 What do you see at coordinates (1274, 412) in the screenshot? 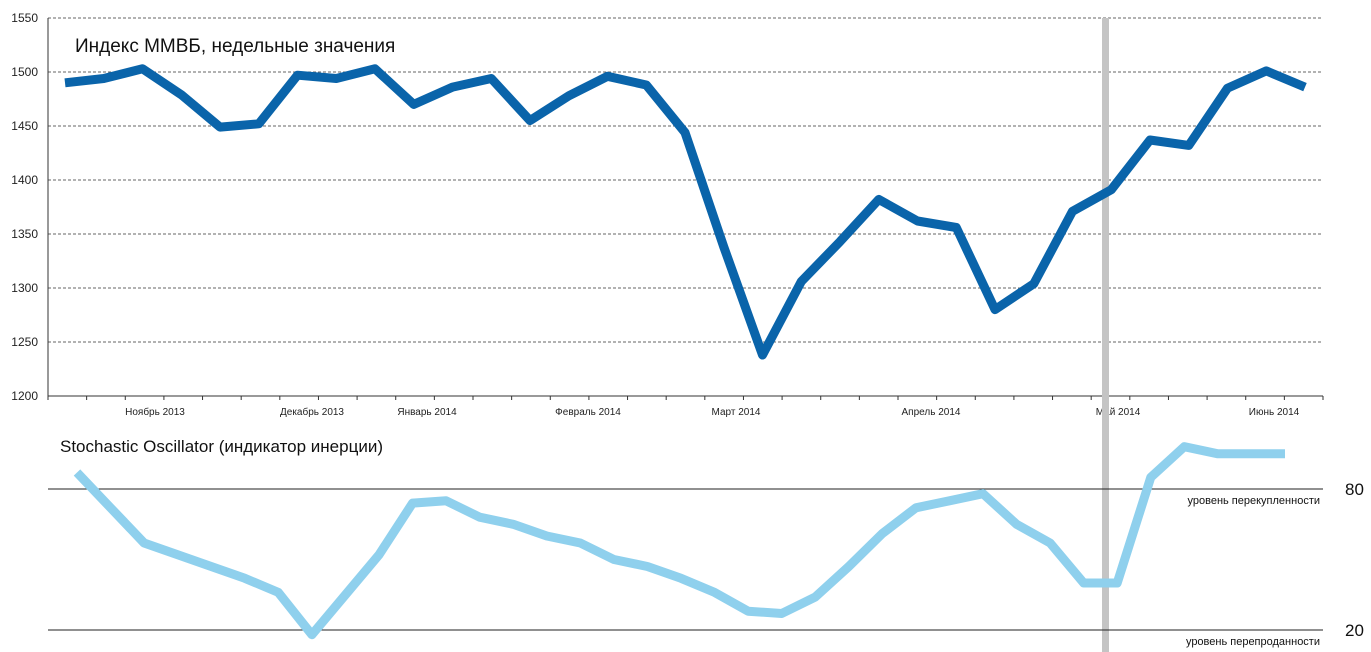
I see `x-tick-label: Июнь 2014` at bounding box center [1274, 412].